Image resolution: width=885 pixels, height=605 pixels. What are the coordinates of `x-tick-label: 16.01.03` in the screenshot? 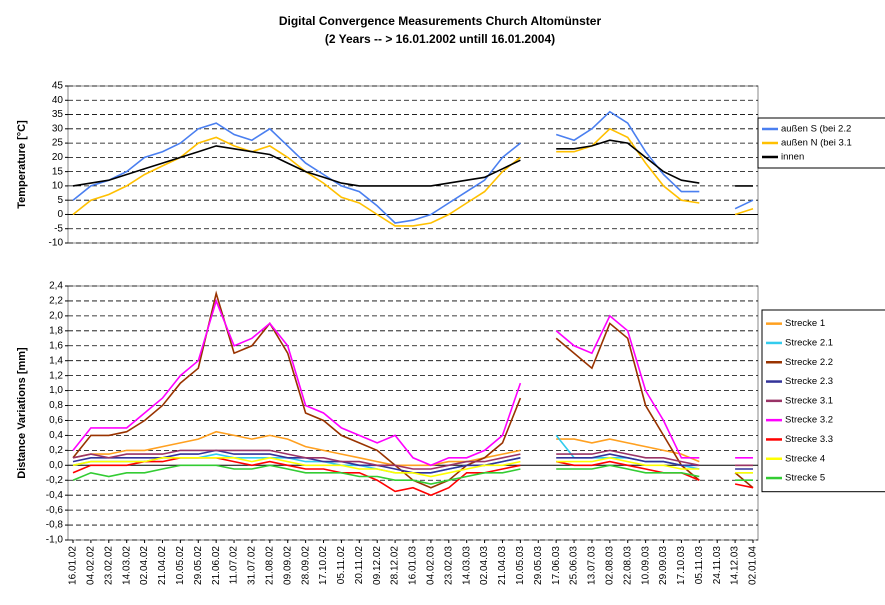 It's located at (413, 565).